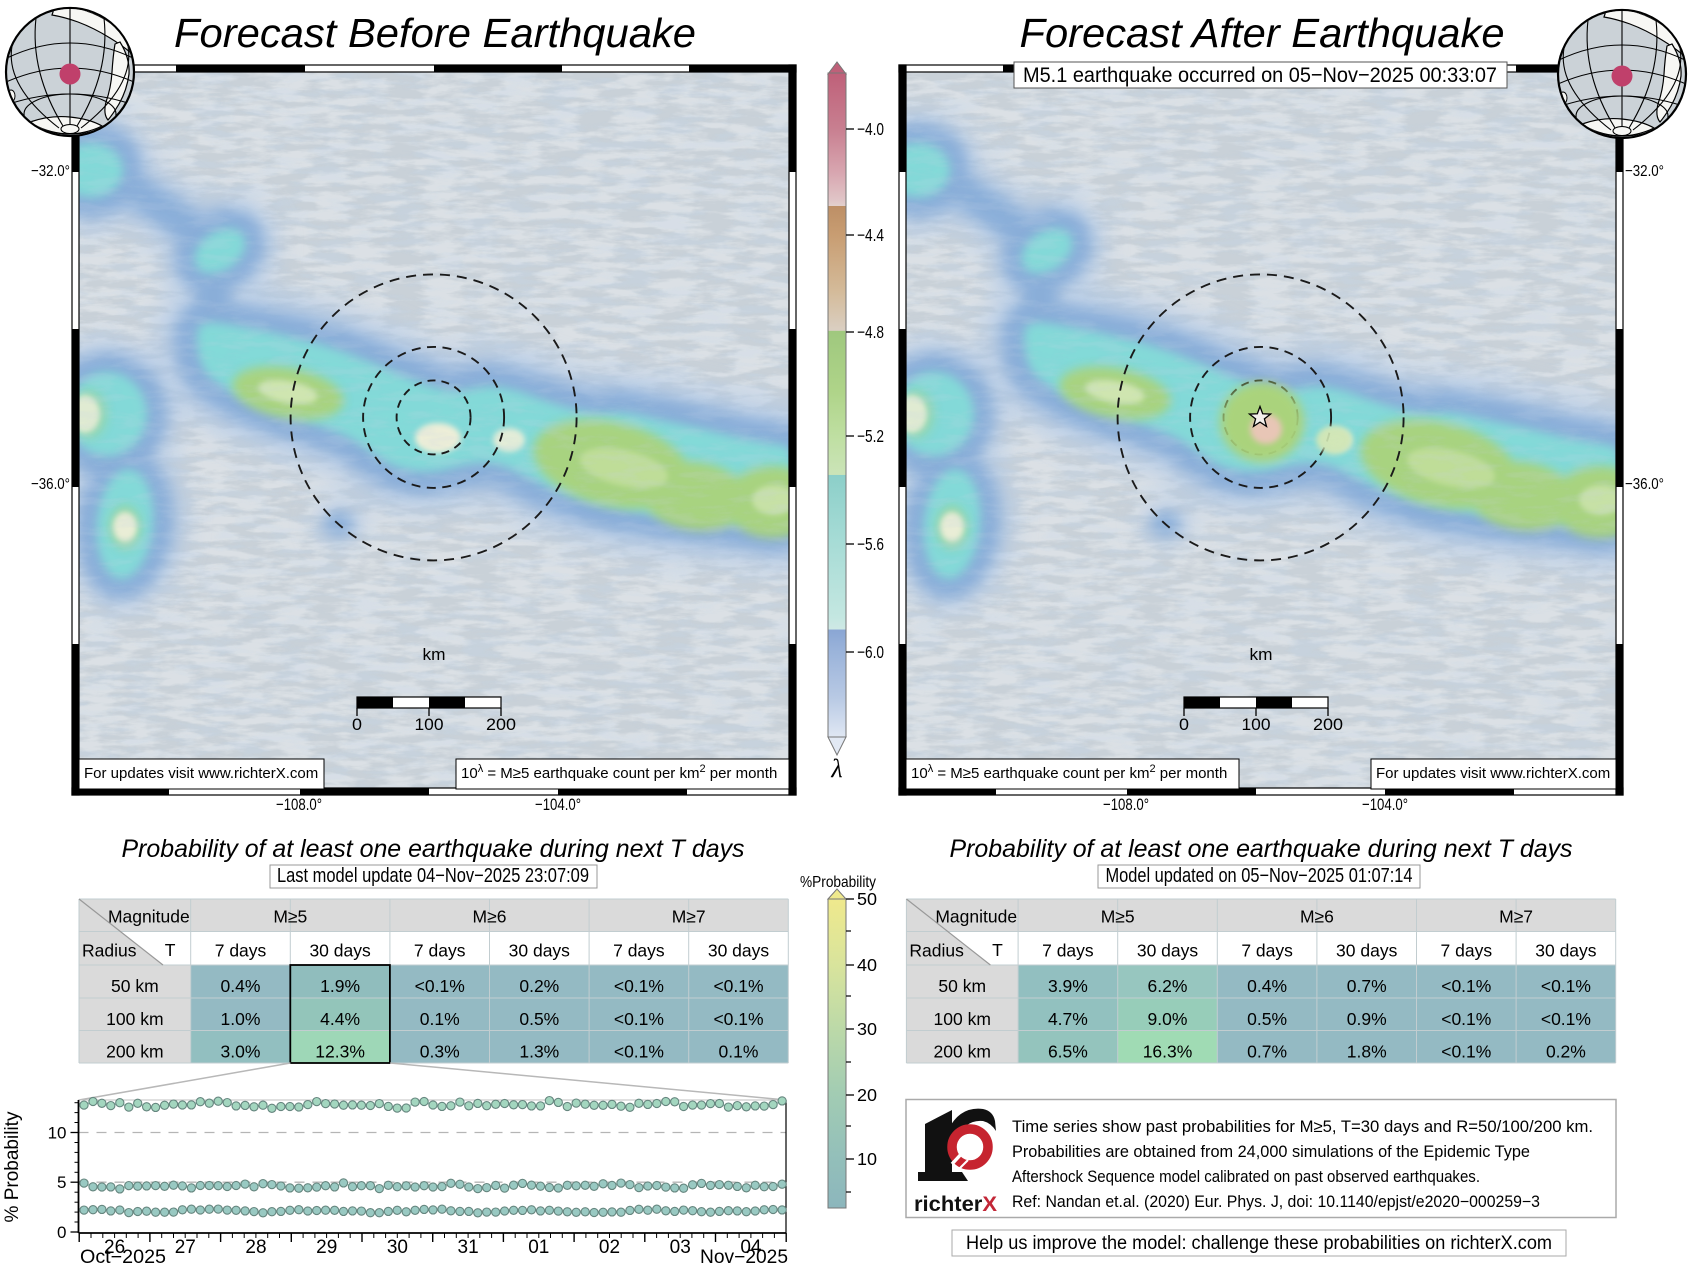 Image resolution: width=1692 pixels, height=1272 pixels. I want to click on svg-text: %Probability, so click(838, 882).